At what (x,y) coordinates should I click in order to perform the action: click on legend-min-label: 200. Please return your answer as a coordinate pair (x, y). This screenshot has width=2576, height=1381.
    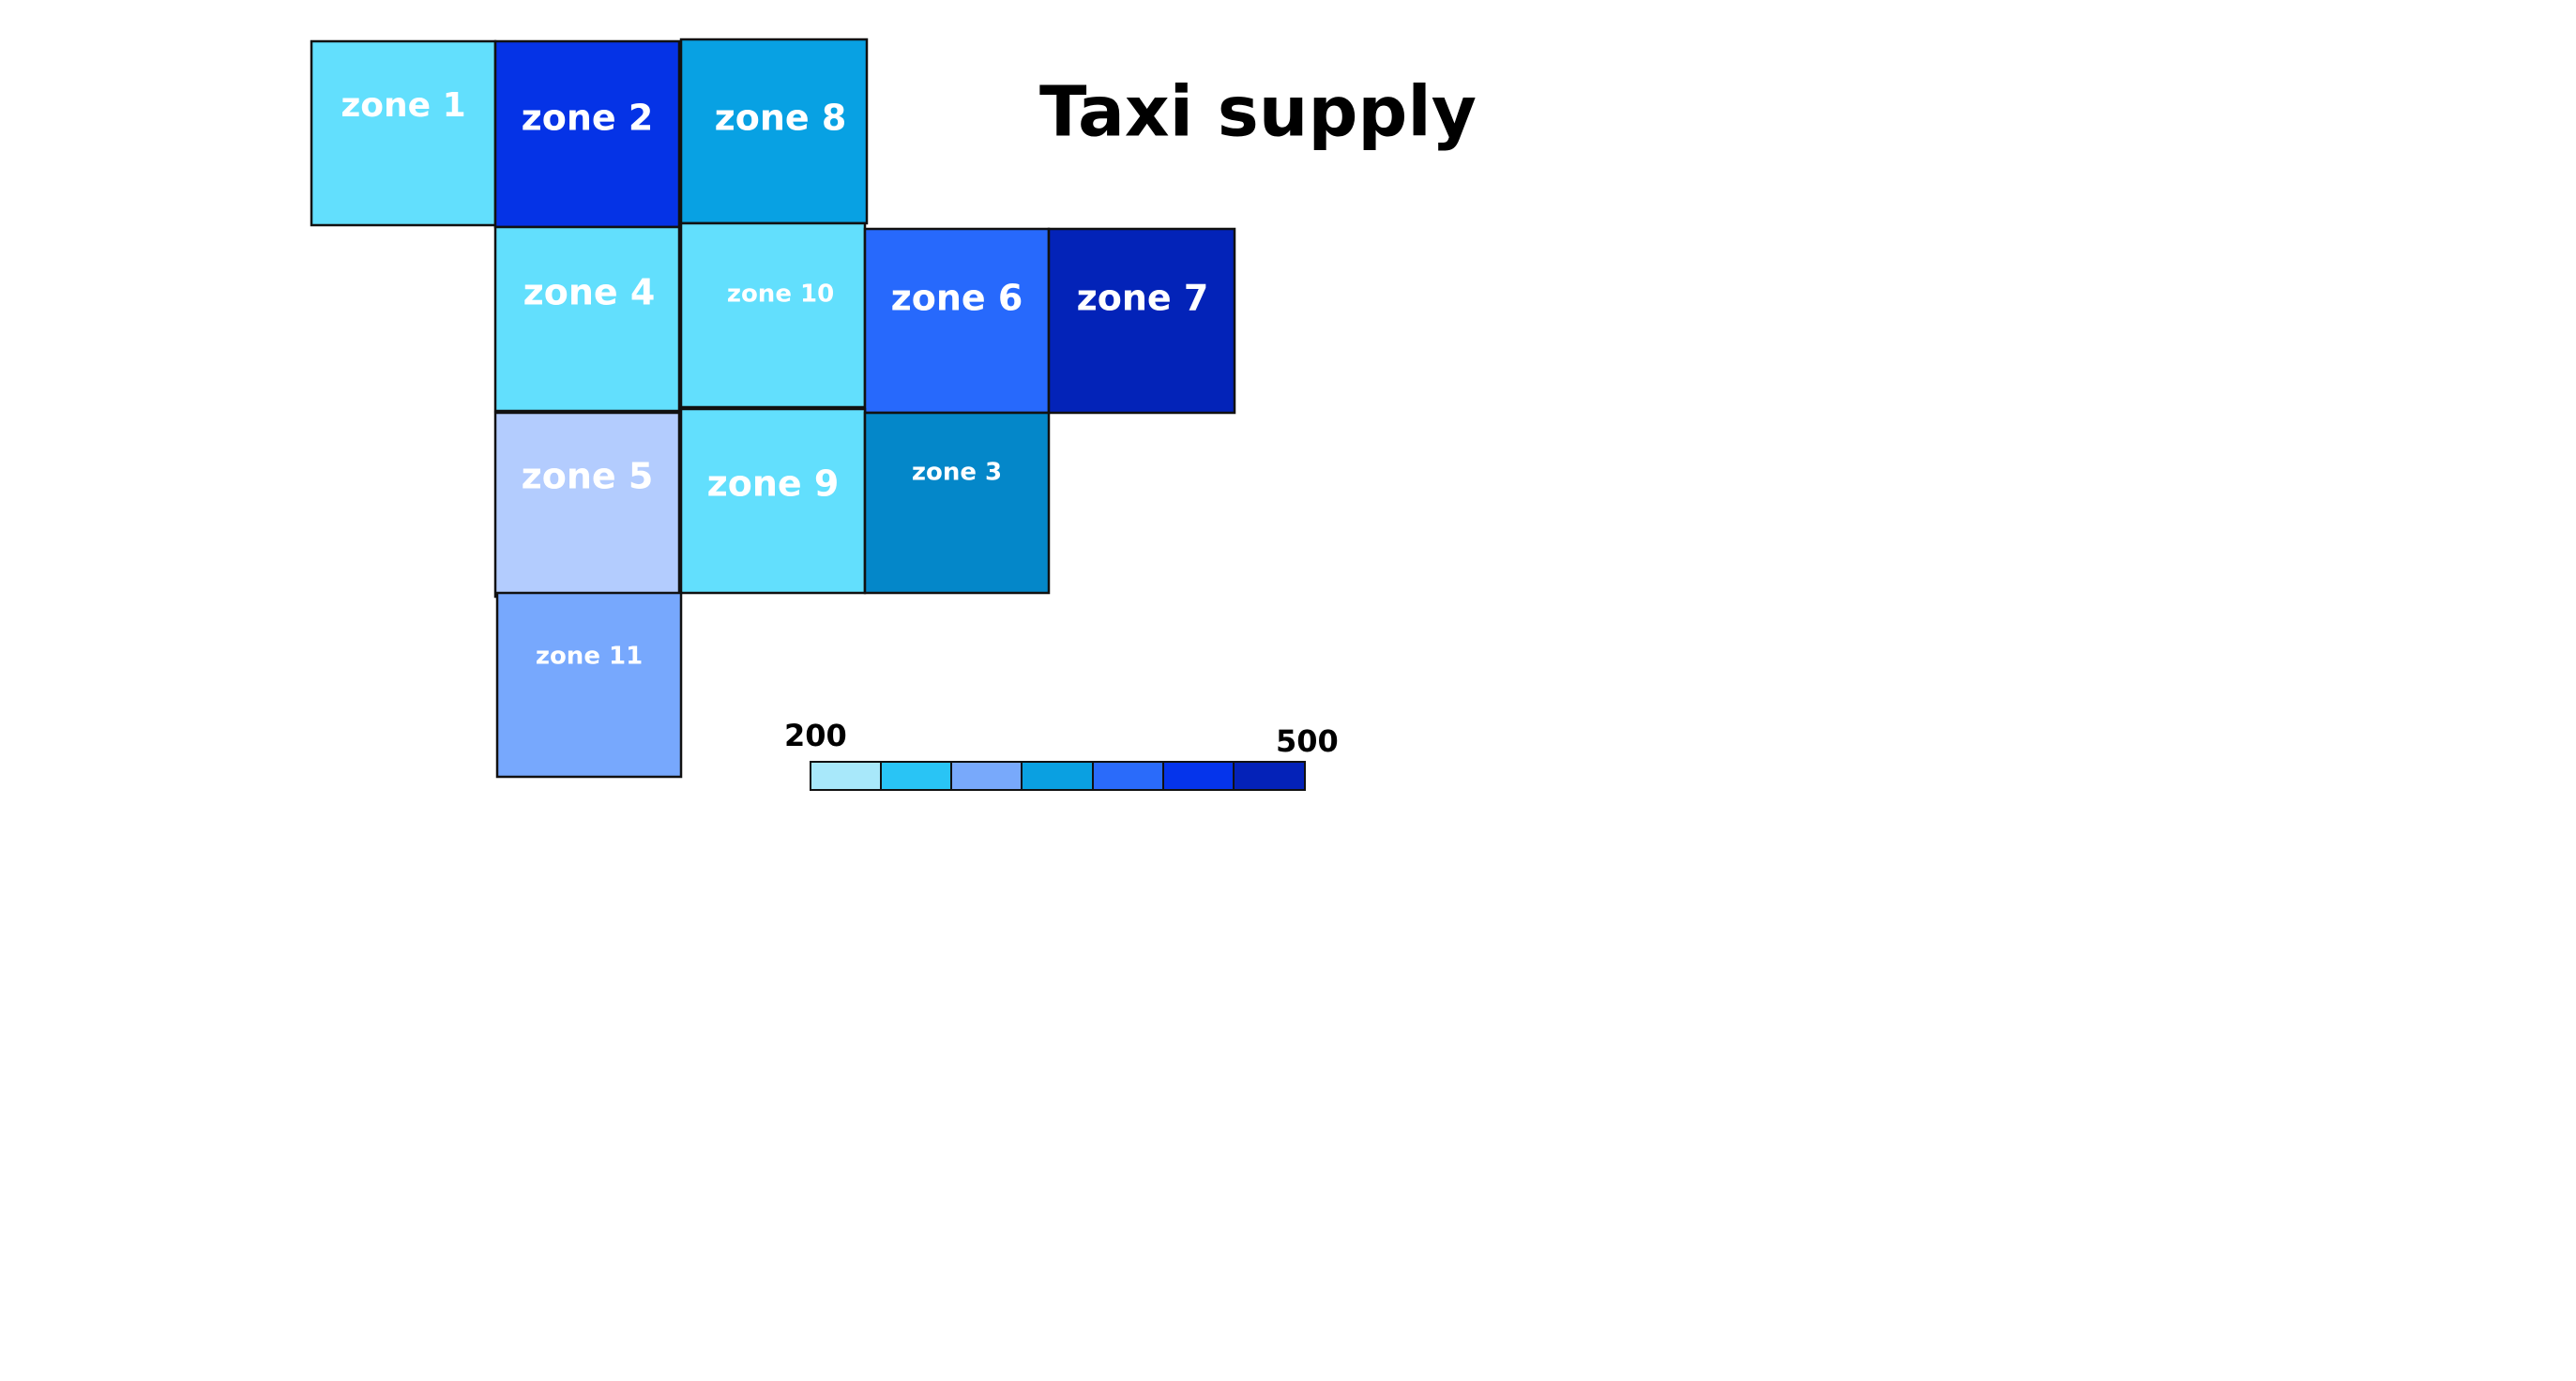
    Looking at the image, I should click on (815, 735).